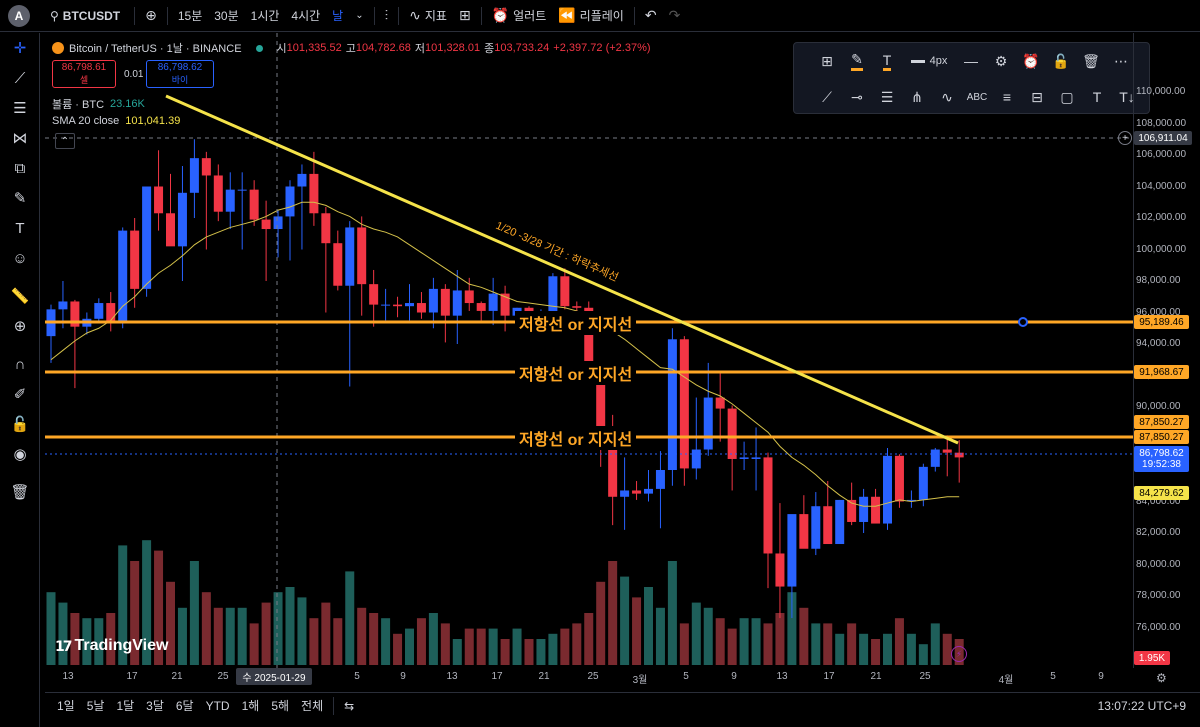 This screenshot has height=727, width=1200. I want to click on text-size-button: T↓, so click(1127, 97).